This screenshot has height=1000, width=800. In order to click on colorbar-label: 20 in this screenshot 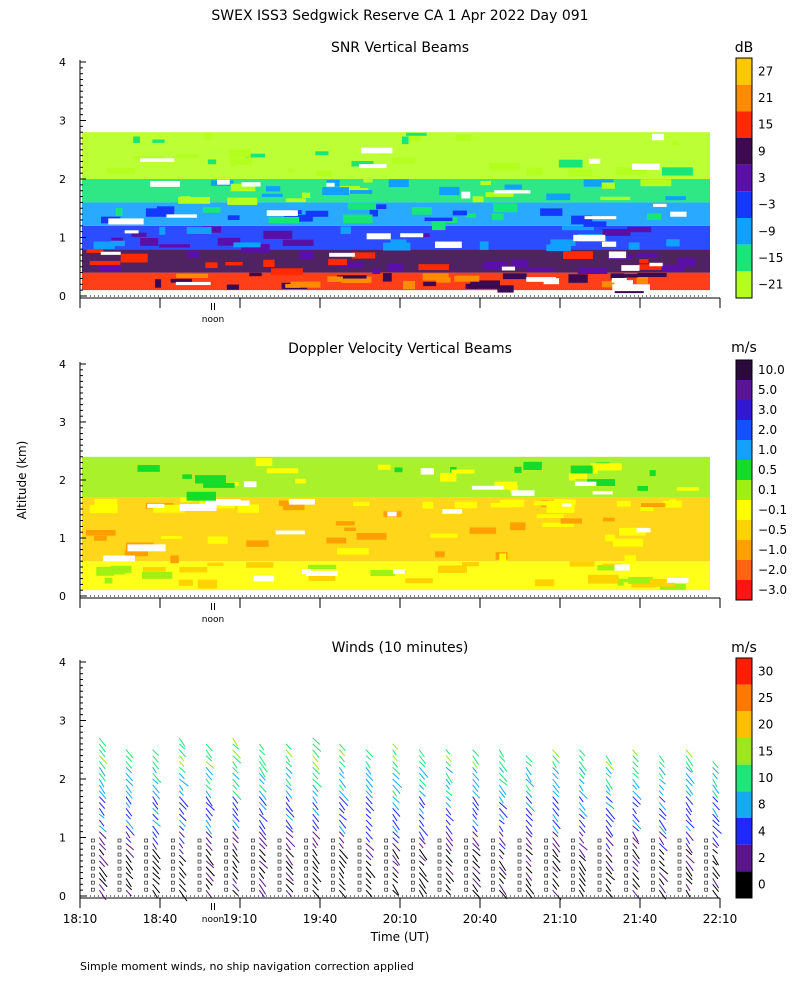, I will do `click(765, 725)`.